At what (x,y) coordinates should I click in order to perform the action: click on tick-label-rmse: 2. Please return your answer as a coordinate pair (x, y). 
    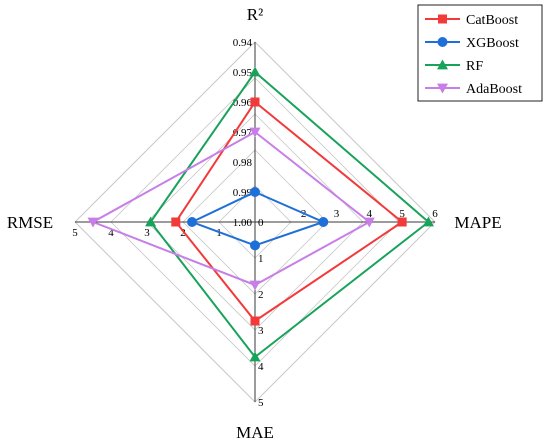
    Looking at the image, I should click on (183, 233).